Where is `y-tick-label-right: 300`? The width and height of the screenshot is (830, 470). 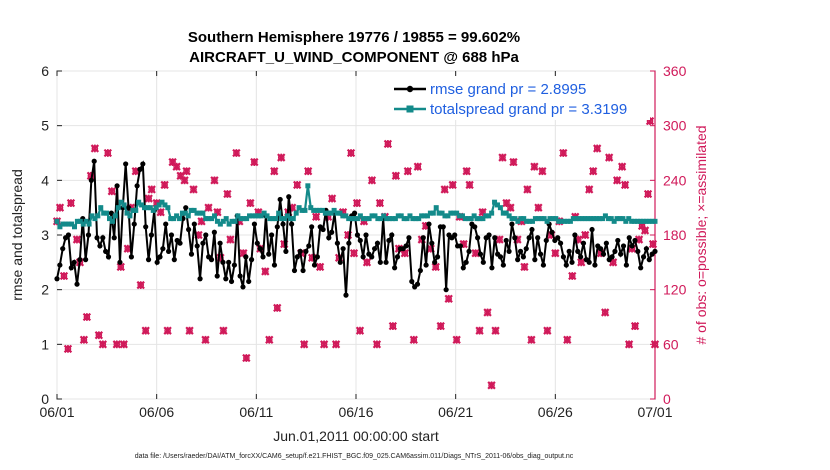 y-tick-label-right: 300 is located at coordinates (675, 126).